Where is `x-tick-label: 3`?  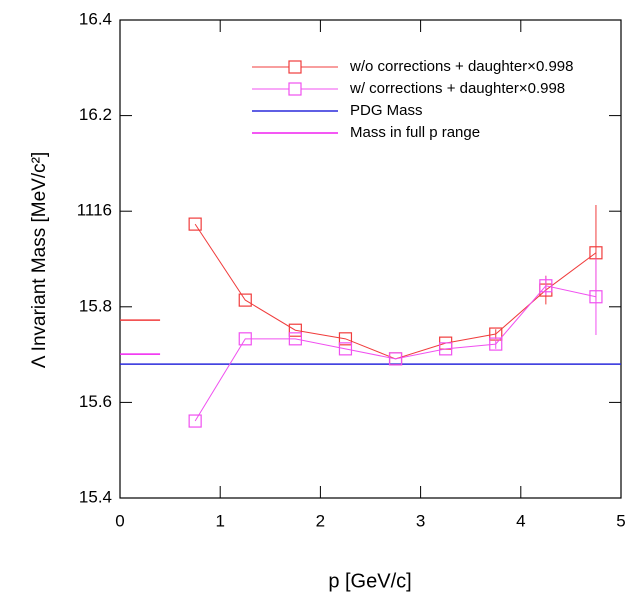
x-tick-label: 3 is located at coordinates (420, 520).